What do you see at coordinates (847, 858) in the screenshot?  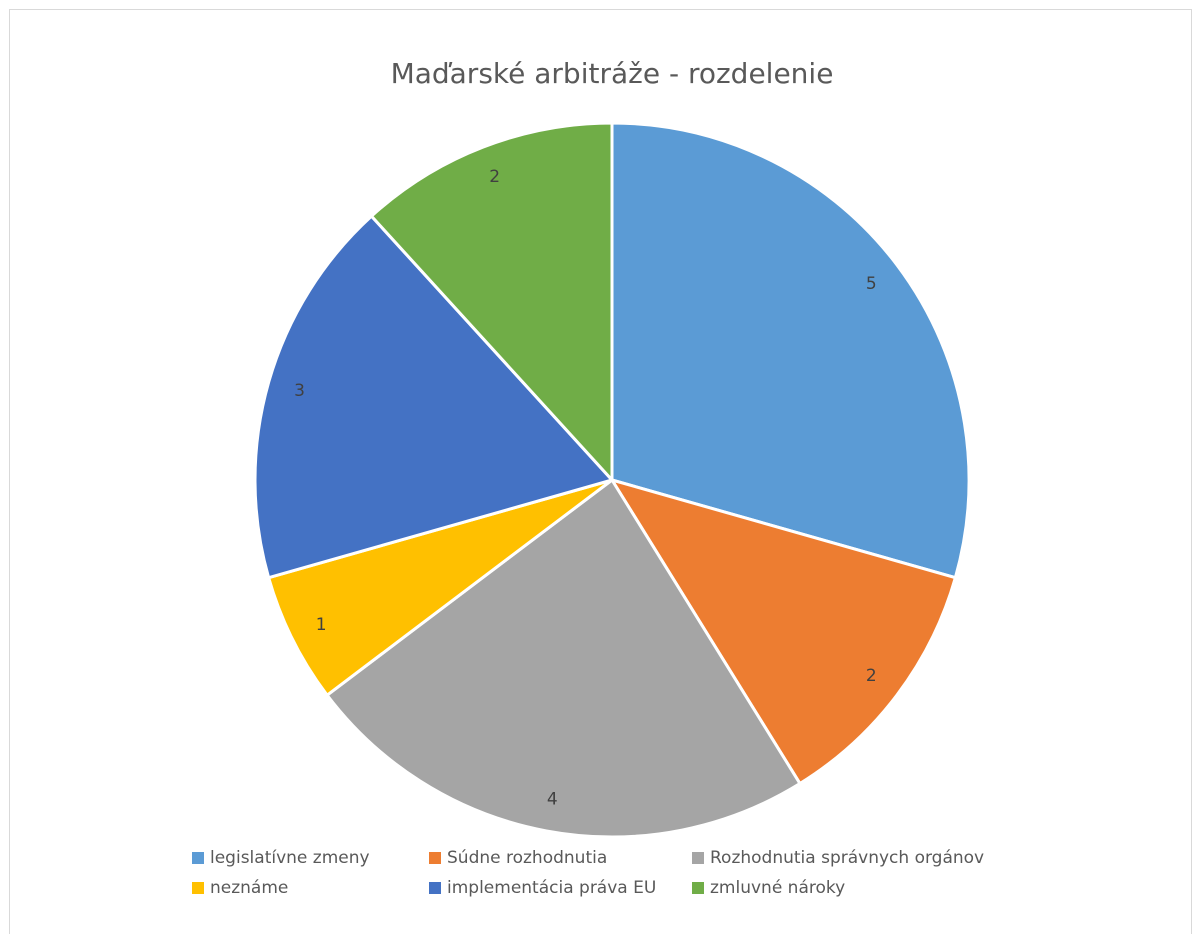 I see `legend-label: Rozhodnutia správnych orgánov` at bounding box center [847, 858].